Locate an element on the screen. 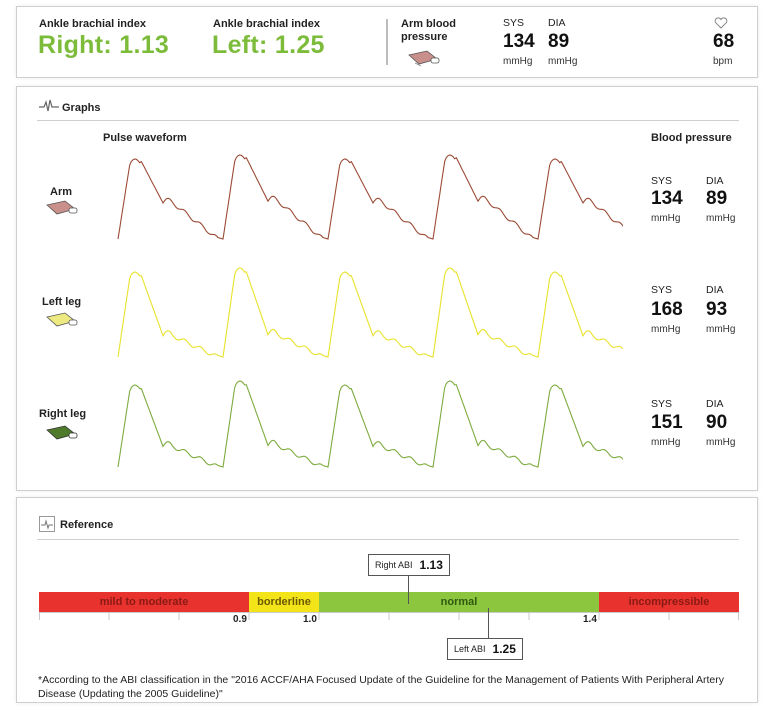 This screenshot has height=708, width=768. right-leg-waveform-line is located at coordinates (370, 424).